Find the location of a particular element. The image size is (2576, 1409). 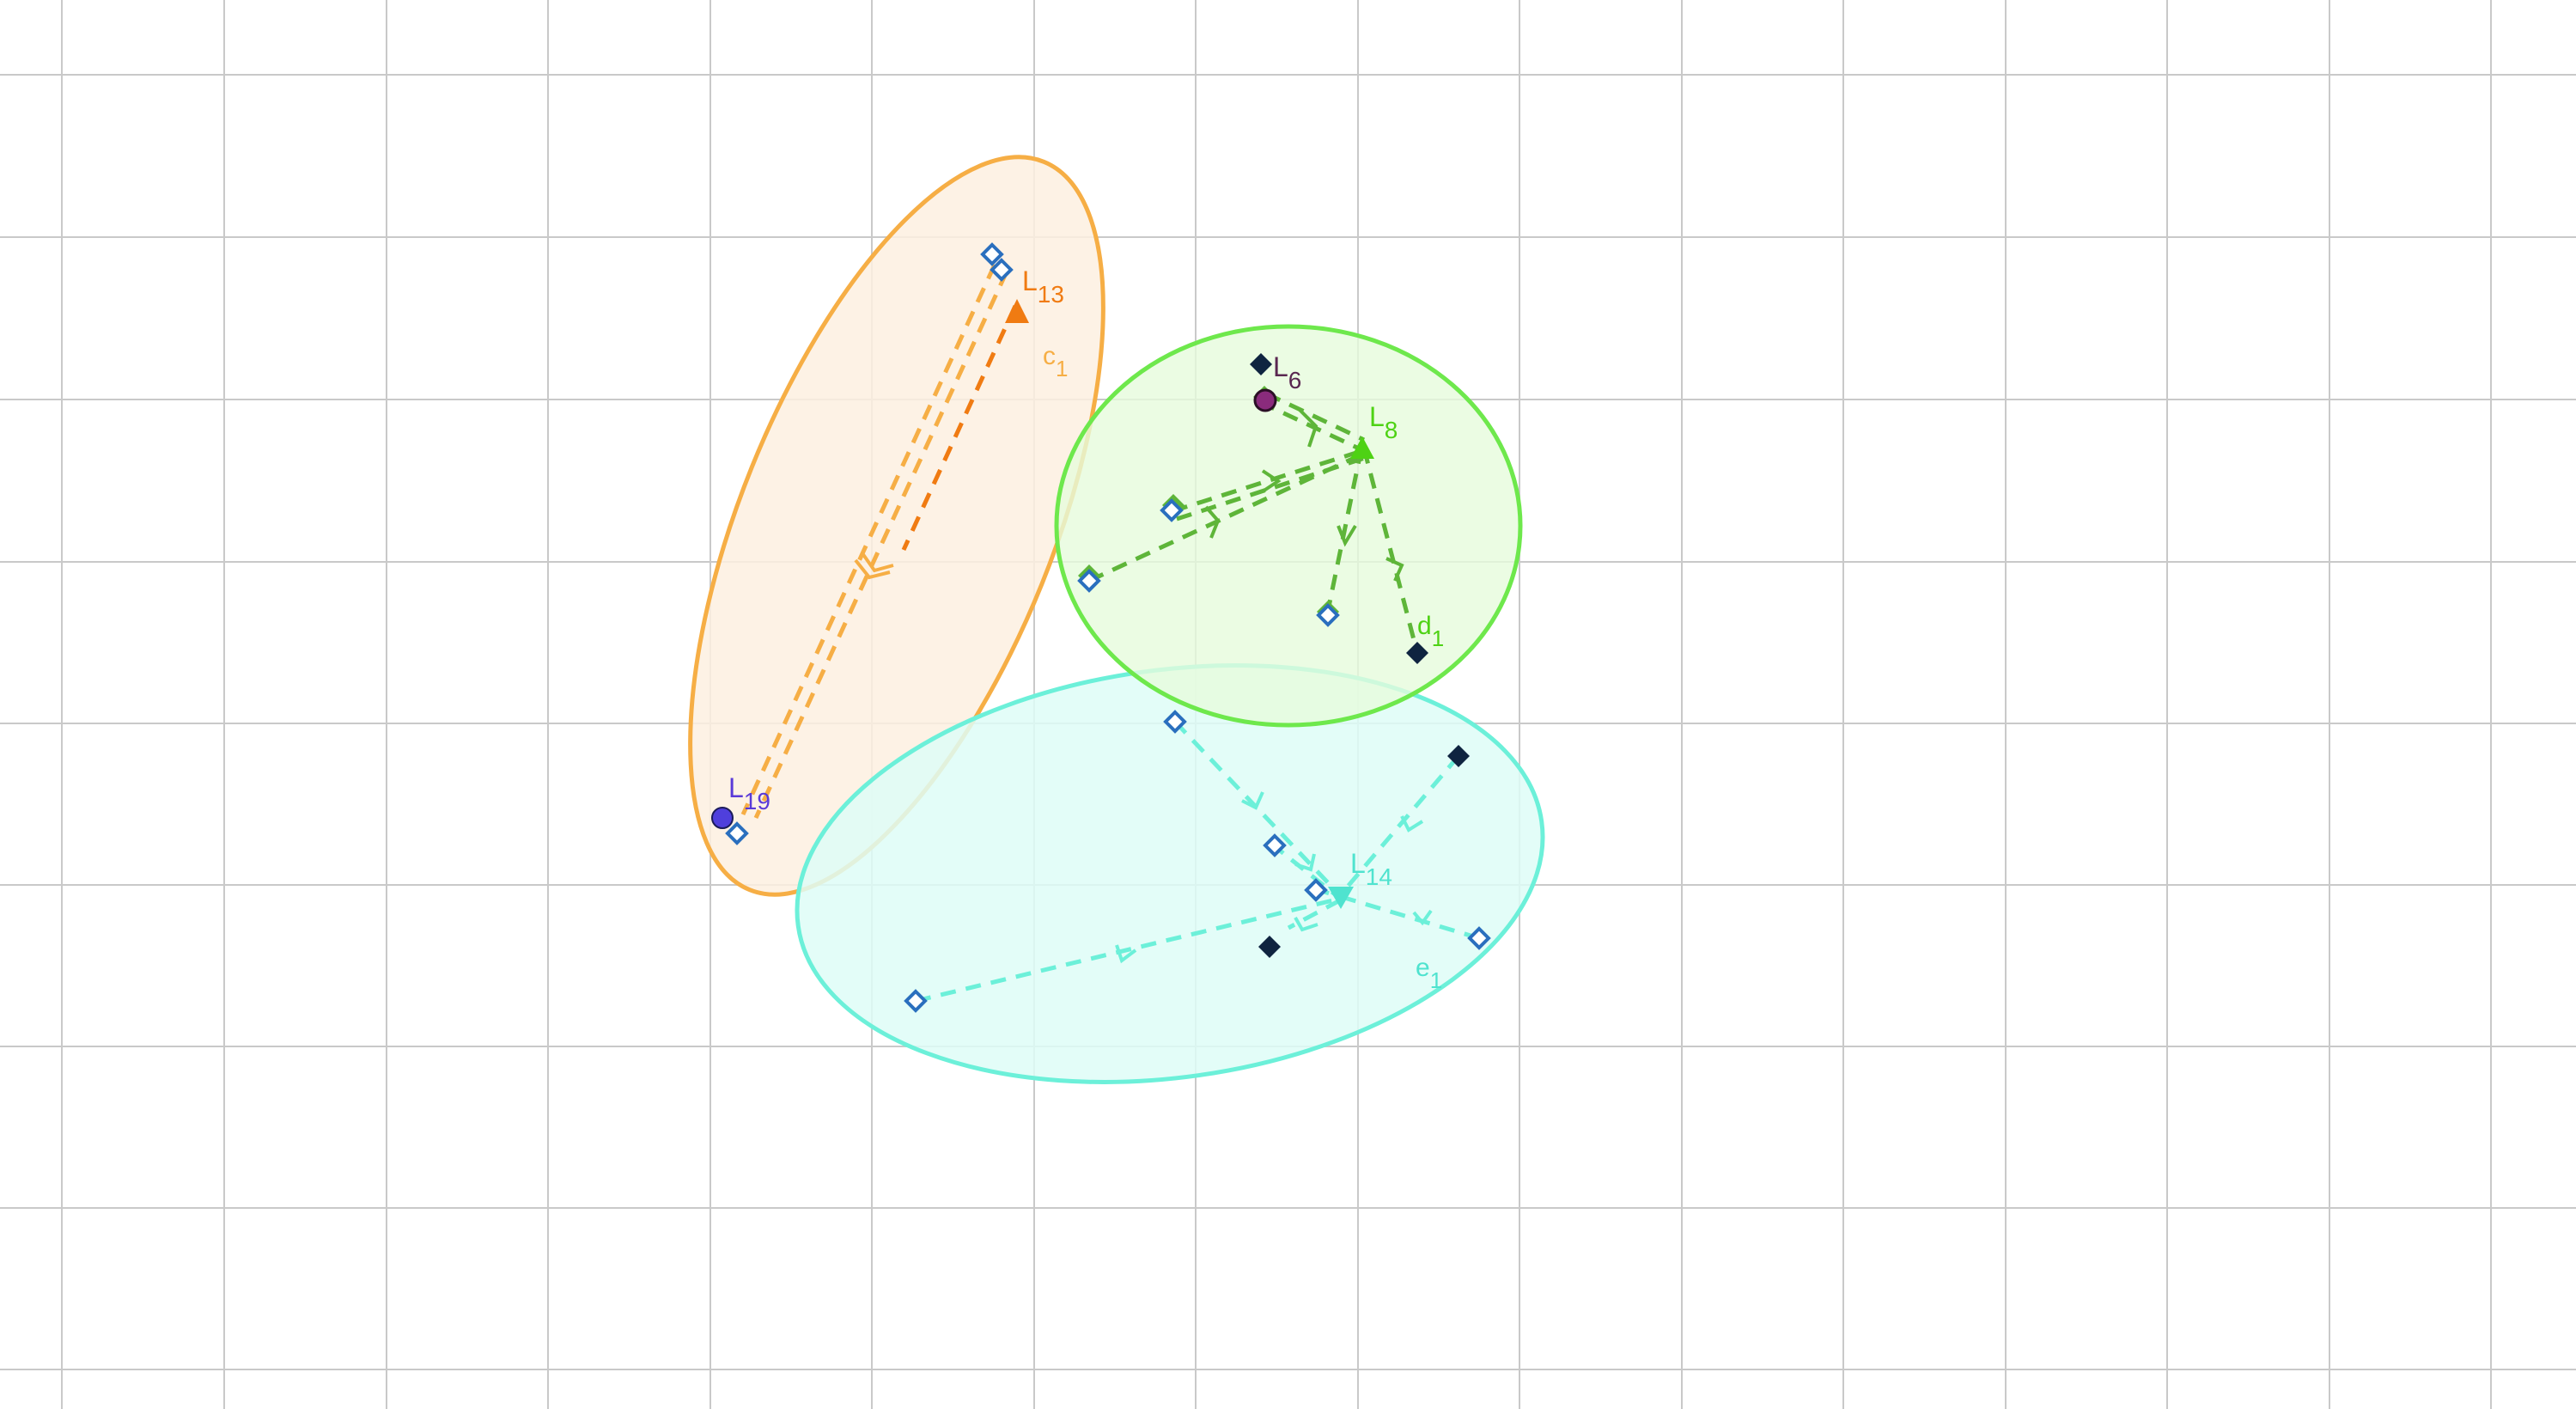

svg-text: L13 is located at coordinates (1043, 286).